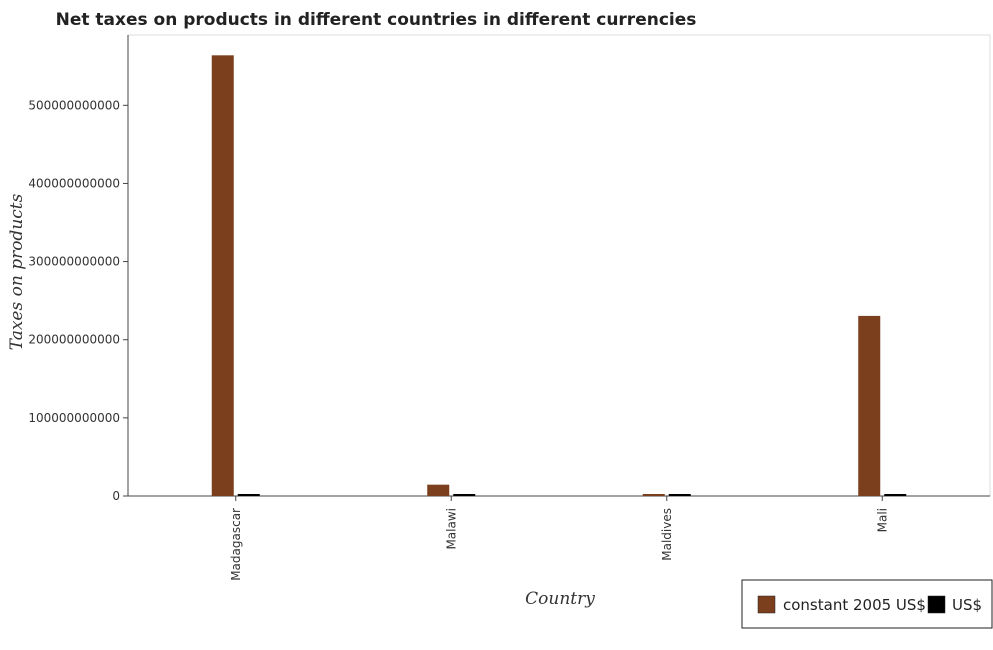 The height and width of the screenshot is (650, 993). Describe the element at coordinates (236, 544) in the screenshot. I see `x-tick-label: Madagascar` at that location.